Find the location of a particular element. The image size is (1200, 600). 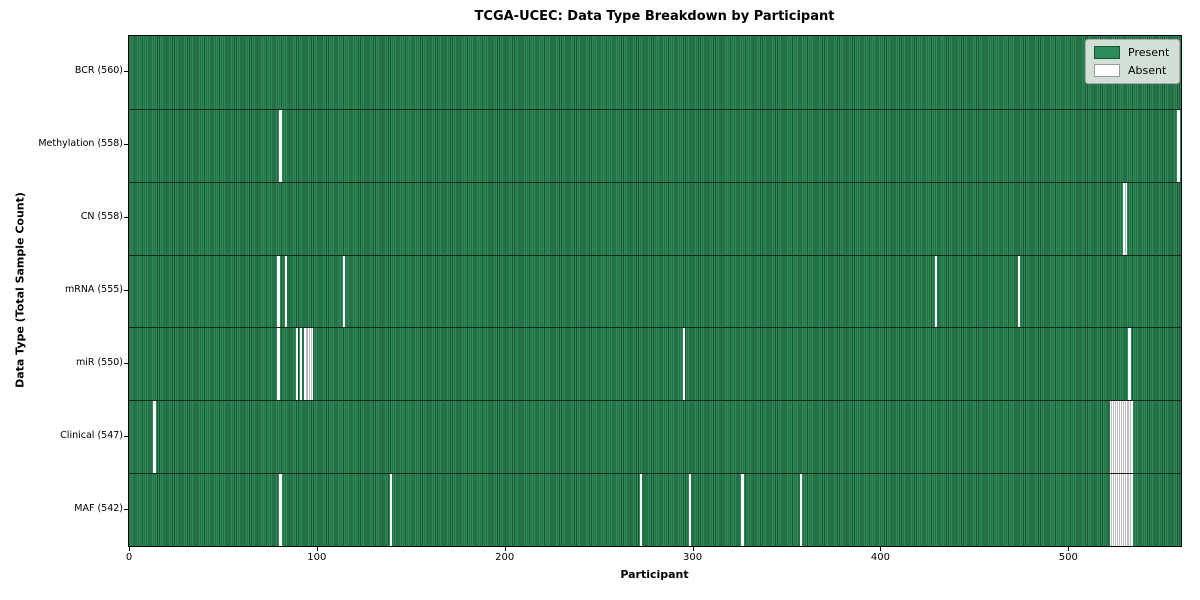

x-tick-label: 100 is located at coordinates (317, 557).